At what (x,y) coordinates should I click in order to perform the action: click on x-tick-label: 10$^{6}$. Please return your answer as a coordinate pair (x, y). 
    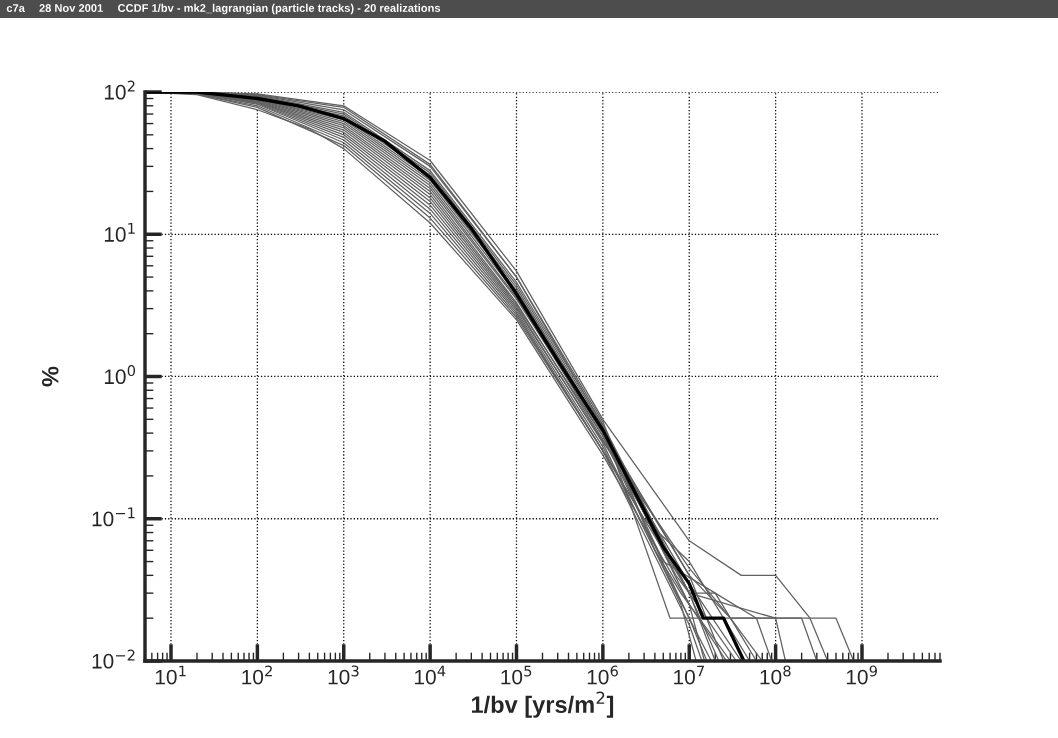
    Looking at the image, I should click on (602, 675).